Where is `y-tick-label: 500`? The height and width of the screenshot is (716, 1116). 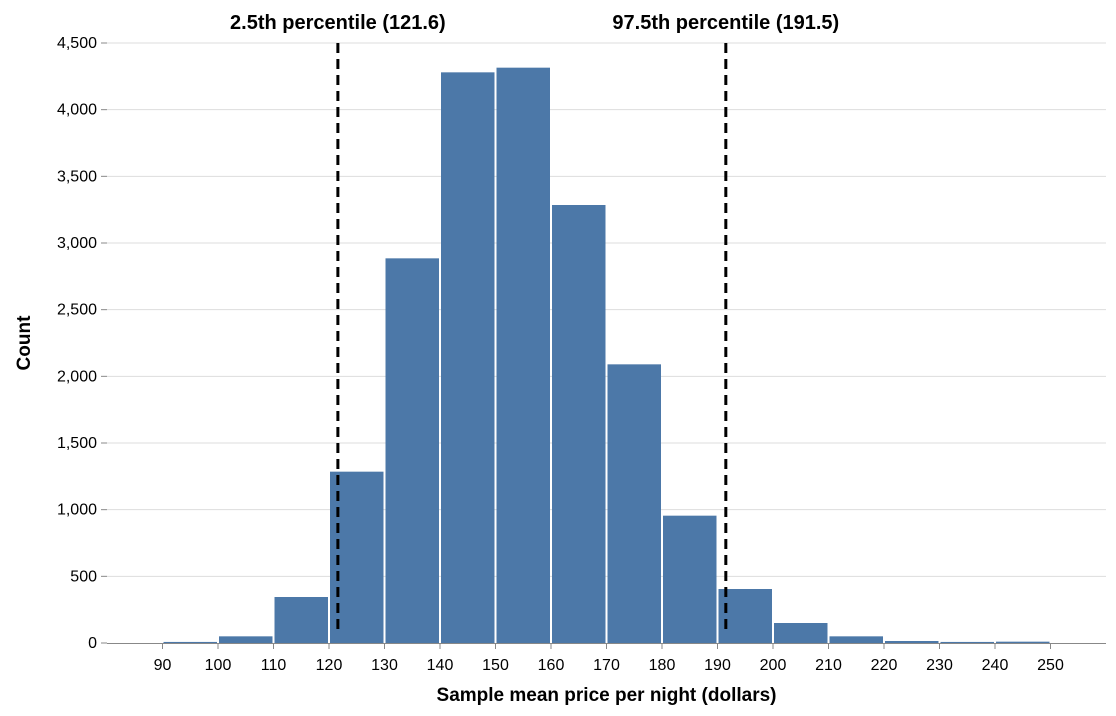
y-tick-label: 500 is located at coordinates (83, 576).